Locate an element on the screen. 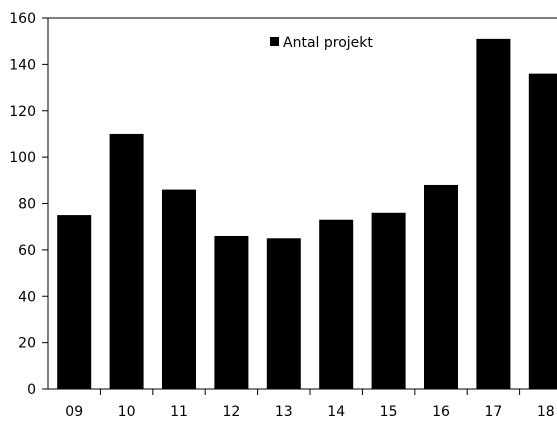 The image size is (557, 421). y-tick-label: 0 is located at coordinates (31, 390).